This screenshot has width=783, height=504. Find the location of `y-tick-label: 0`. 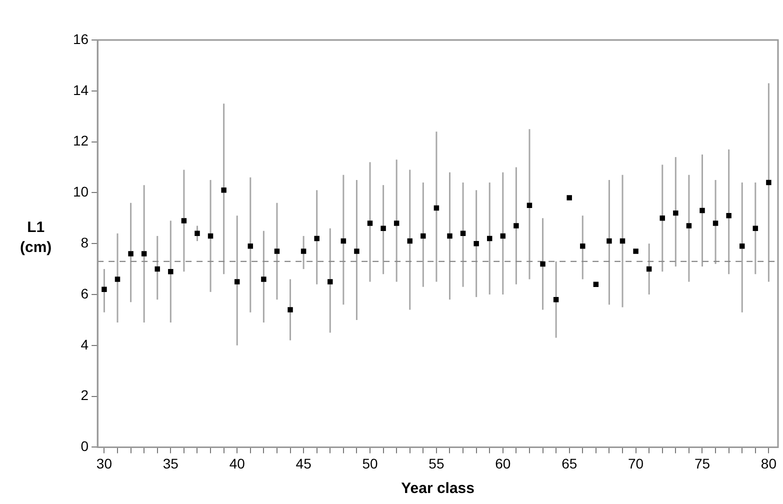

y-tick-label: 0 is located at coordinates (84, 446).